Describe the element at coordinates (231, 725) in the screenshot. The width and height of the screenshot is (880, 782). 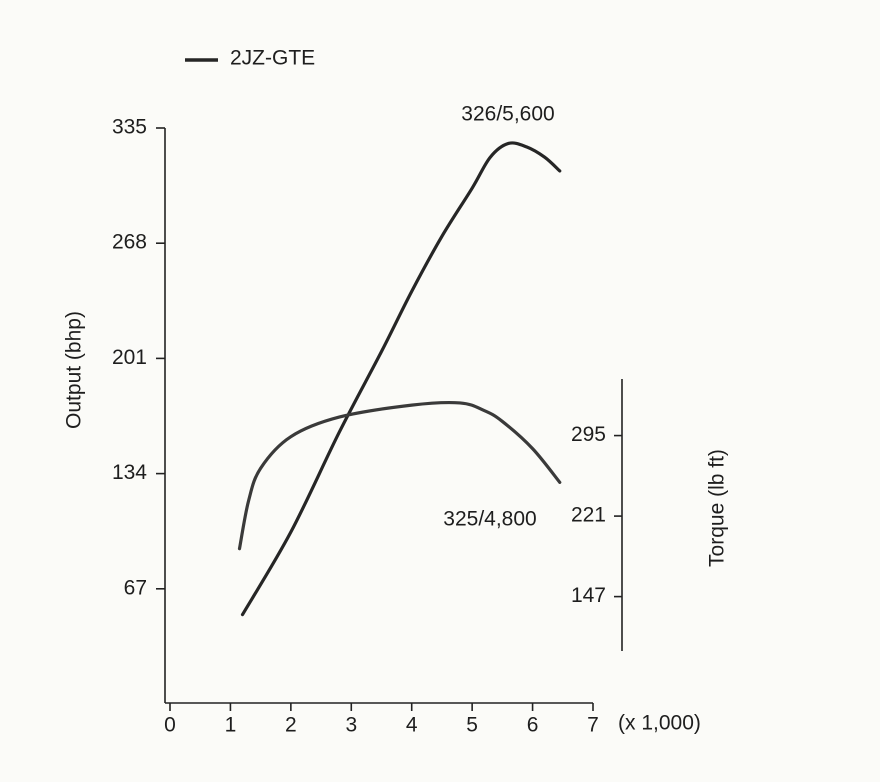
I see `x-tick-label: 1` at that location.